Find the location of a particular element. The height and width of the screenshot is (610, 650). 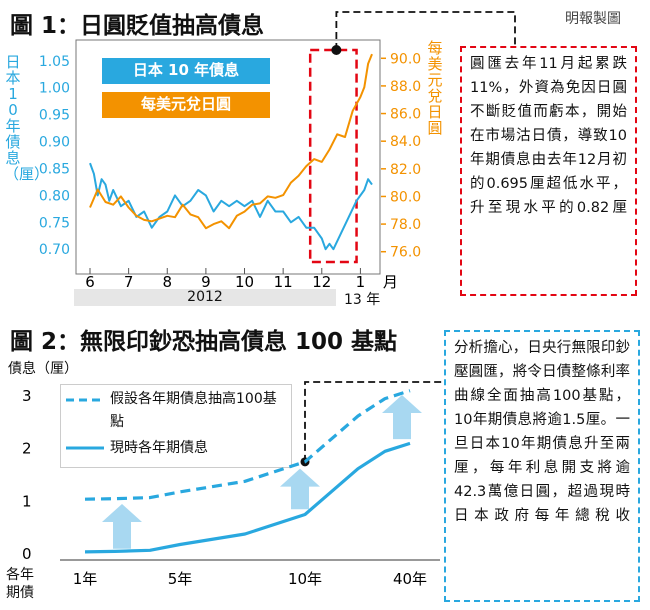

fig1-left-tick-label: 1.00 is located at coordinates (54, 89).